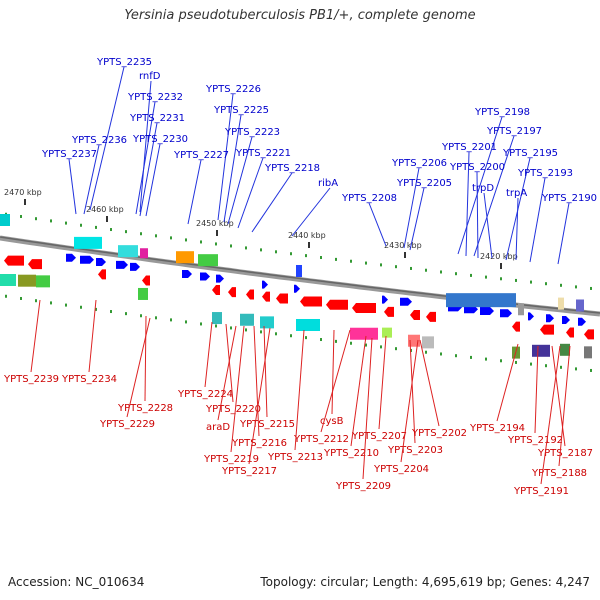 This screenshot has height=600, width=600. I want to click on kbp-label: 2420 kbp, so click(499, 256).